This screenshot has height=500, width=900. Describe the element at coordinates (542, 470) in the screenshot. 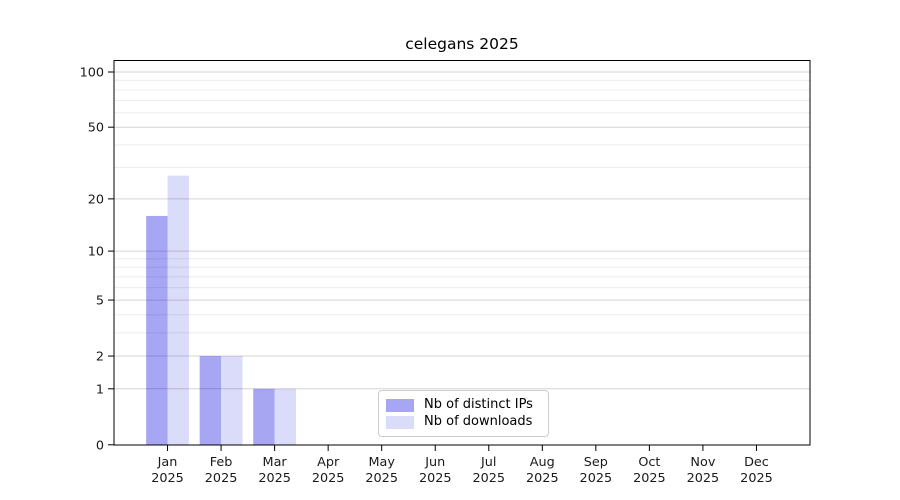

I see `x-tick-label: Aug 2025` at that location.